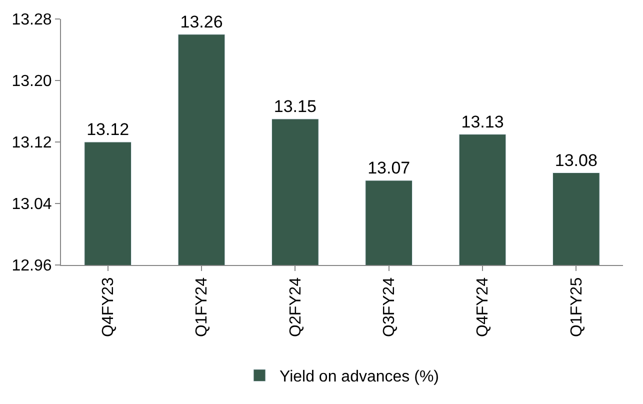 This screenshot has width=643, height=404. Describe the element at coordinates (389, 168) in the screenshot. I see `data-label: 13.07` at that location.